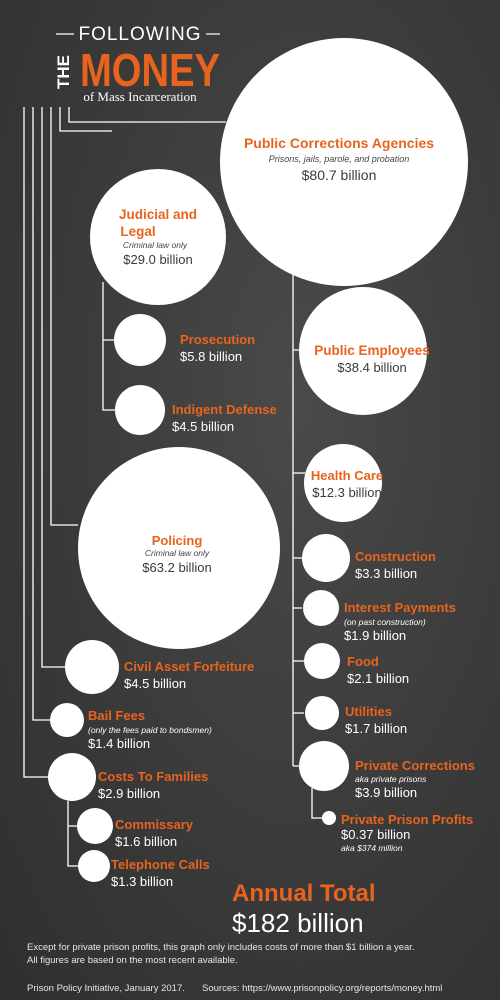 Image resolution: width=500 pixels, height=1000 pixels. I want to click on title-subtitle: of Mass Incarceration, so click(140, 96).